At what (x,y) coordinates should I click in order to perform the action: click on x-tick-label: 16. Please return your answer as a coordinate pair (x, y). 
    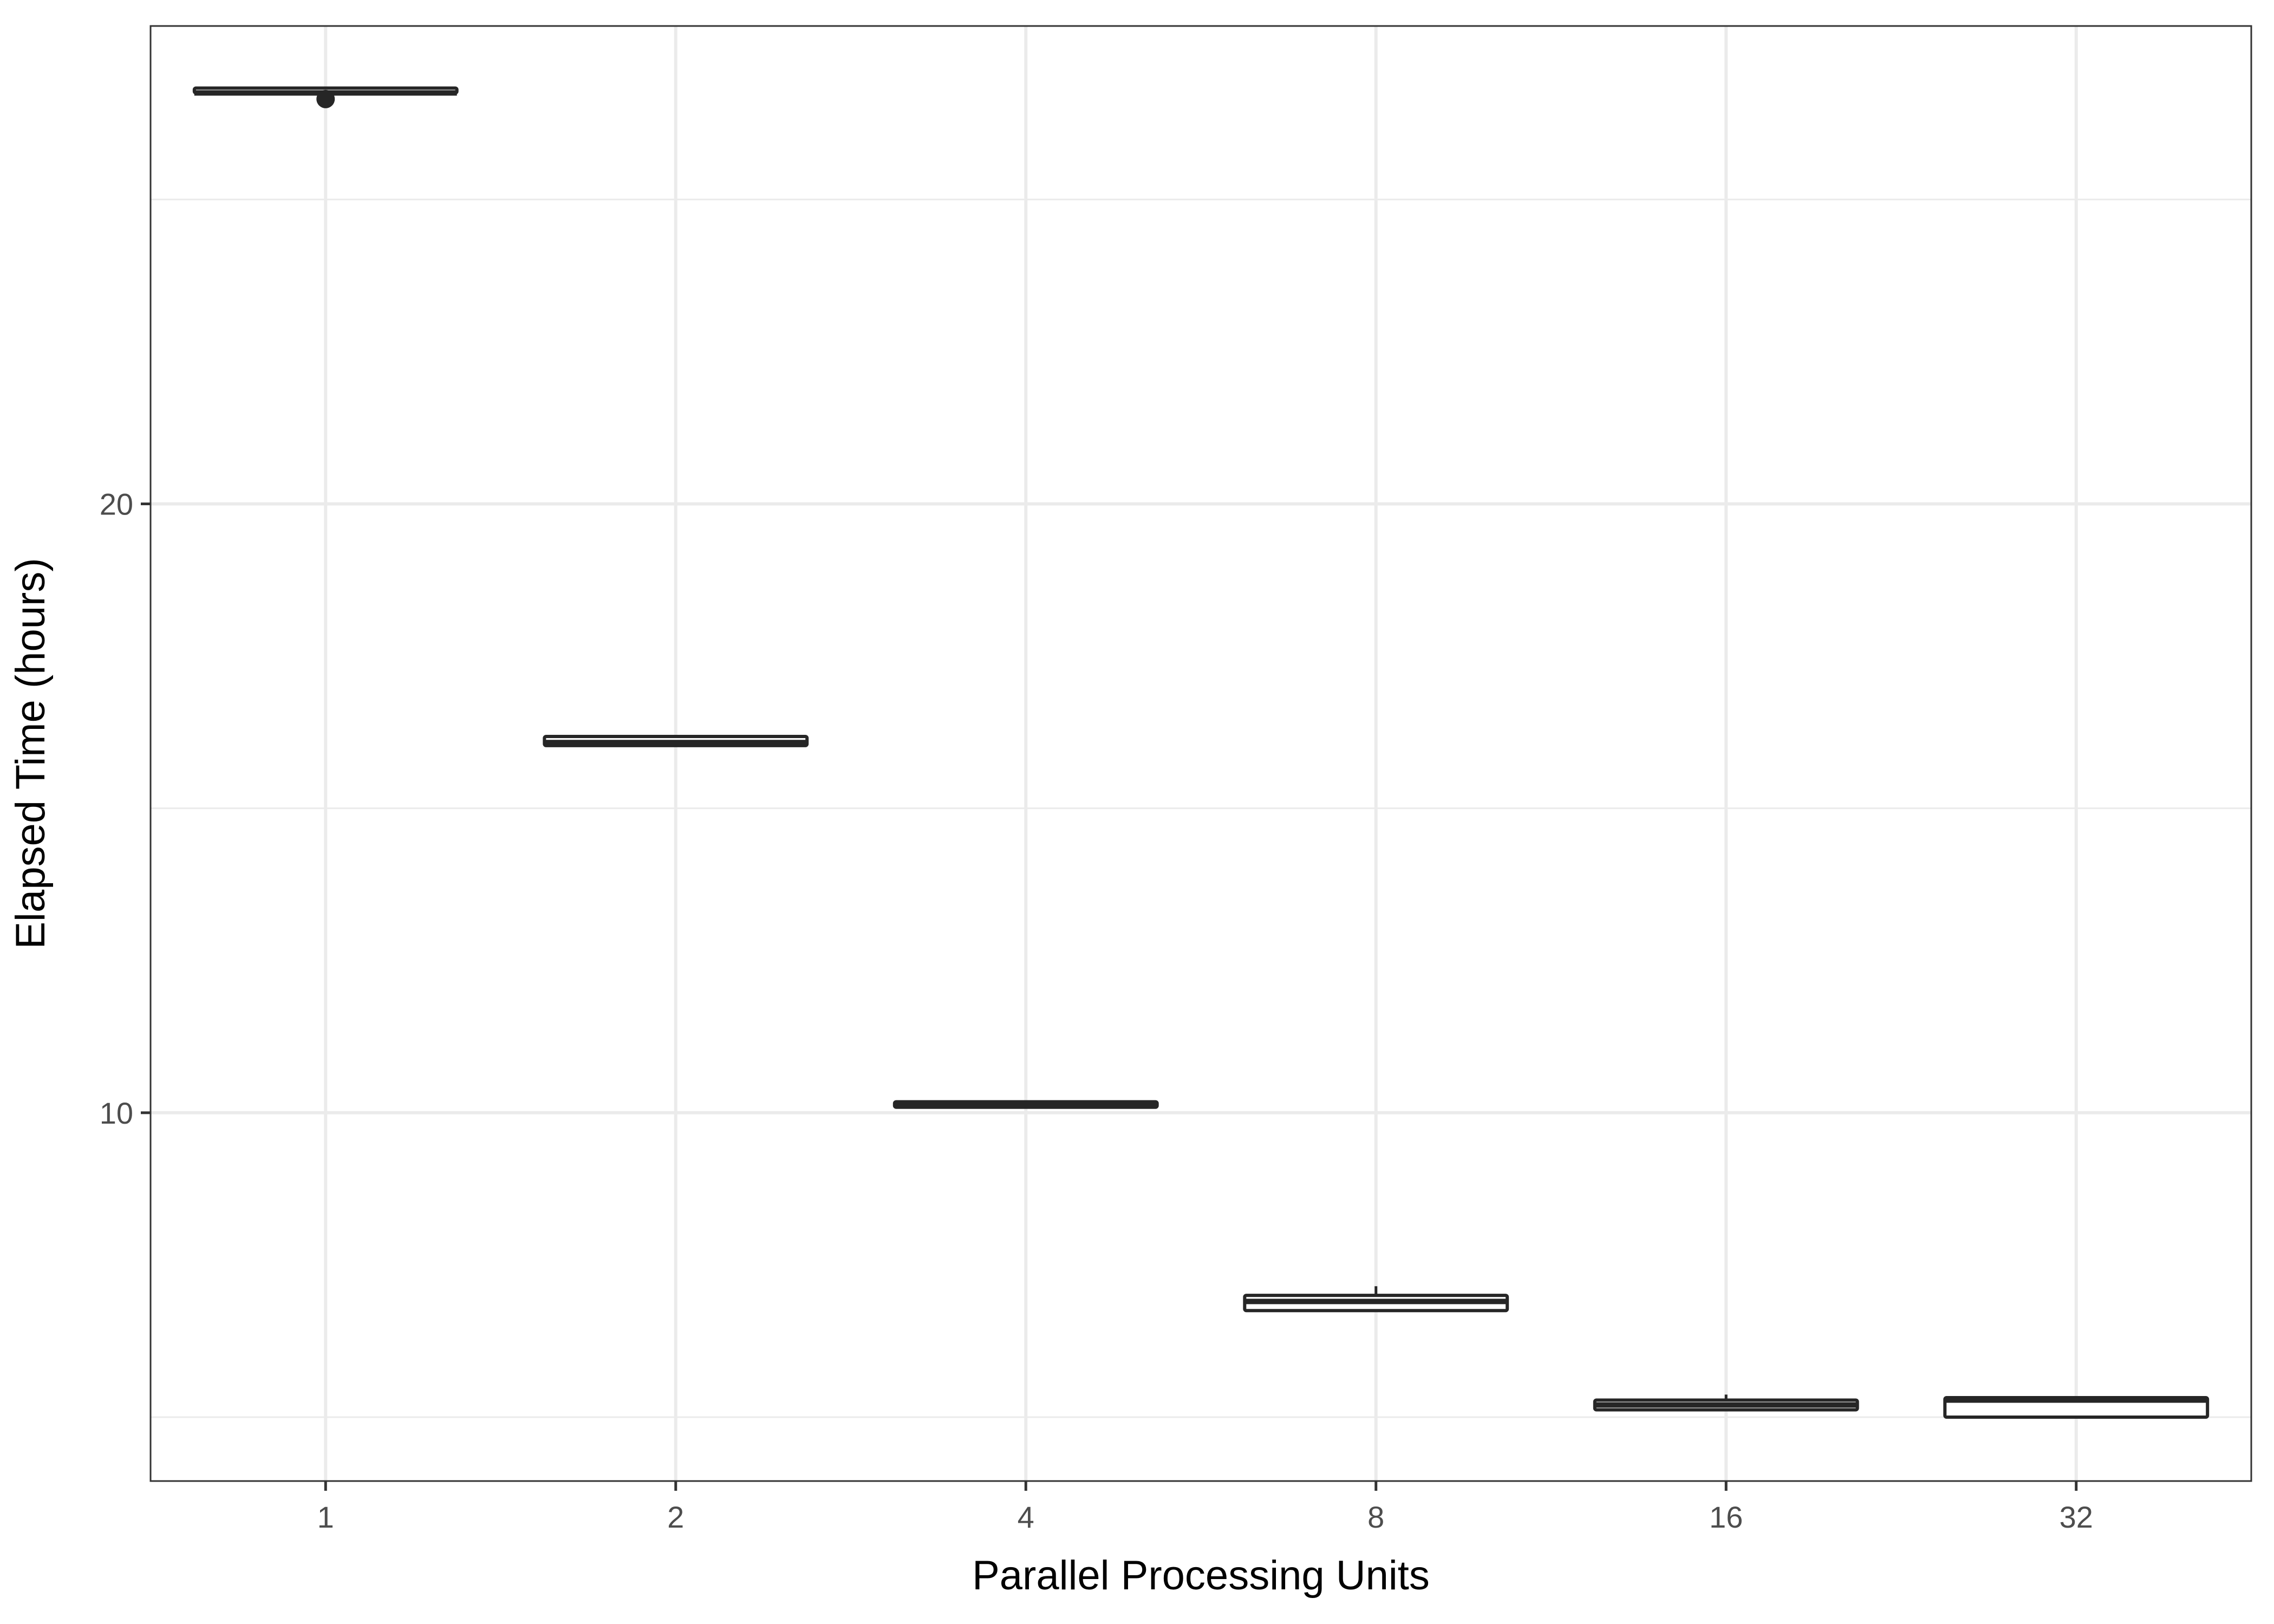
    Looking at the image, I should click on (1726, 1517).